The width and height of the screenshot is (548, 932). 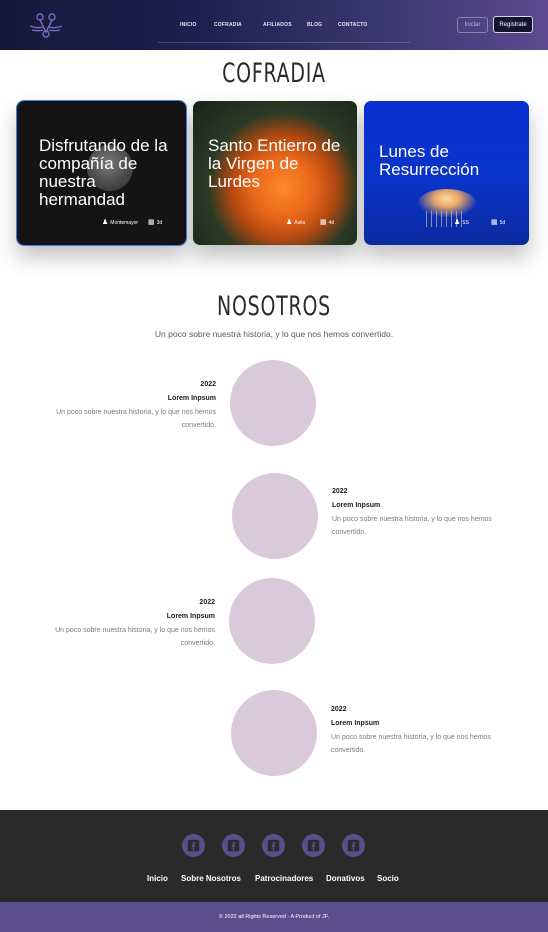 What do you see at coordinates (110, 168) in the screenshot?
I see `moon-image` at bounding box center [110, 168].